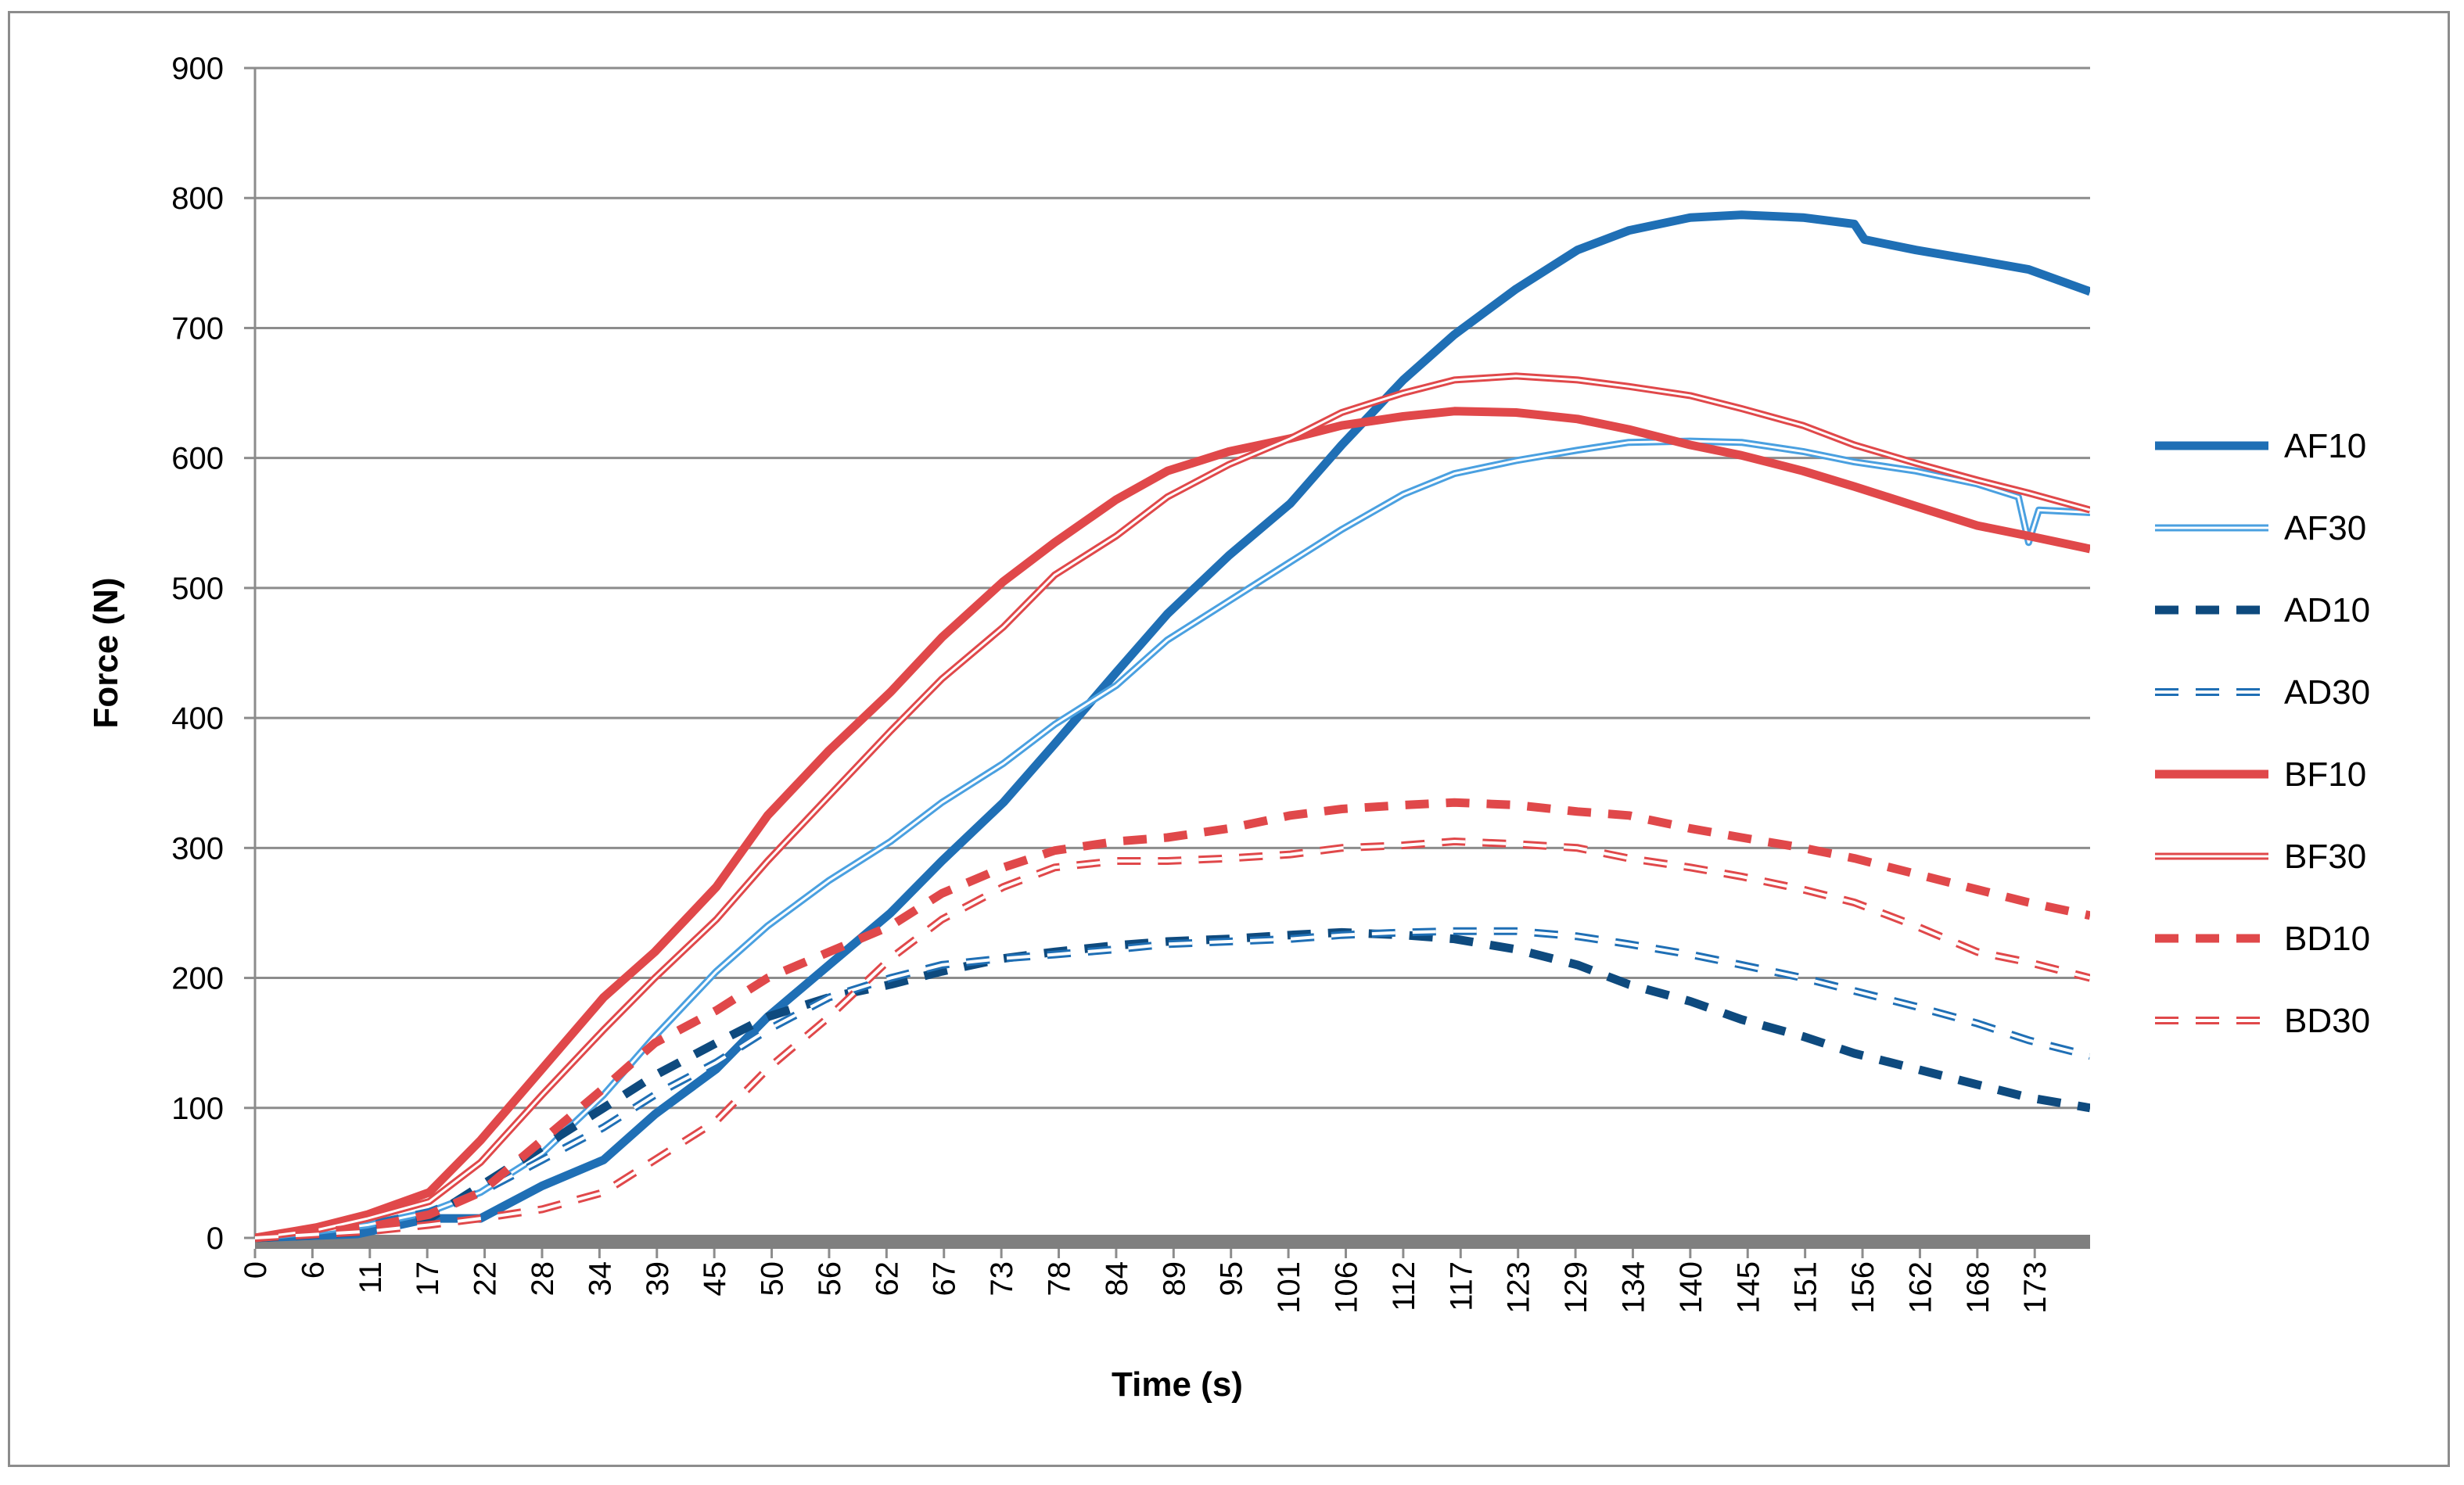 The width and height of the screenshot is (2464, 1485). What do you see at coordinates (1691, 1287) in the screenshot?
I see `x-tick-label: 140` at bounding box center [1691, 1287].